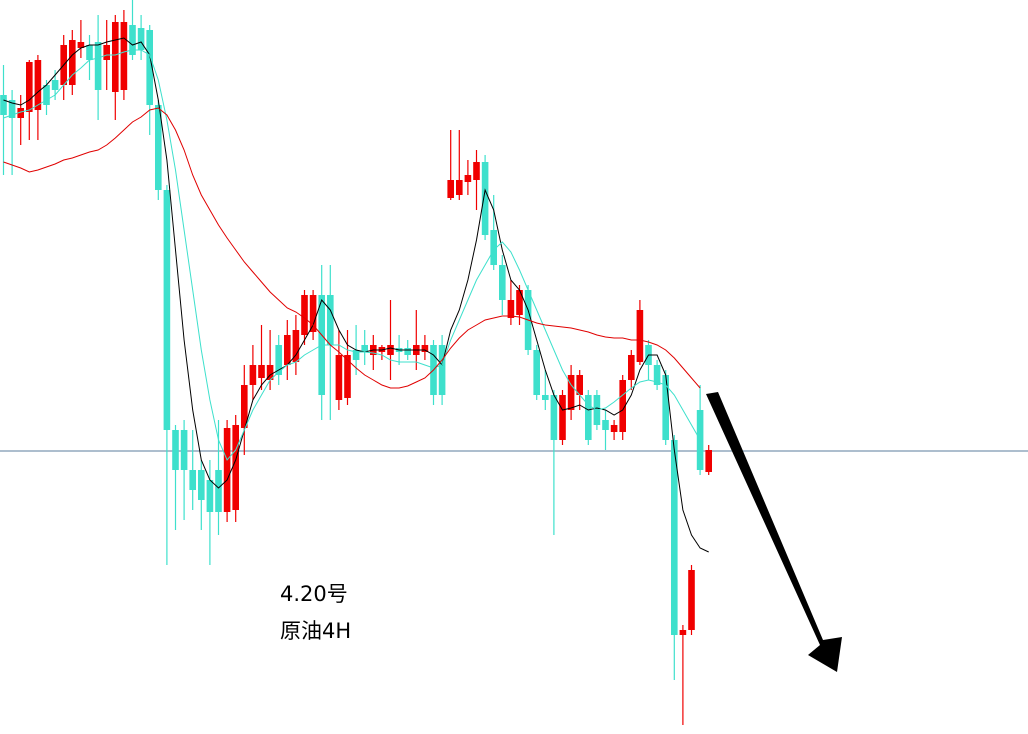 Image resolution: width=1028 pixels, height=734 pixels. Describe the element at coordinates (774, 532) in the screenshot. I see `trend-arrow` at that location.